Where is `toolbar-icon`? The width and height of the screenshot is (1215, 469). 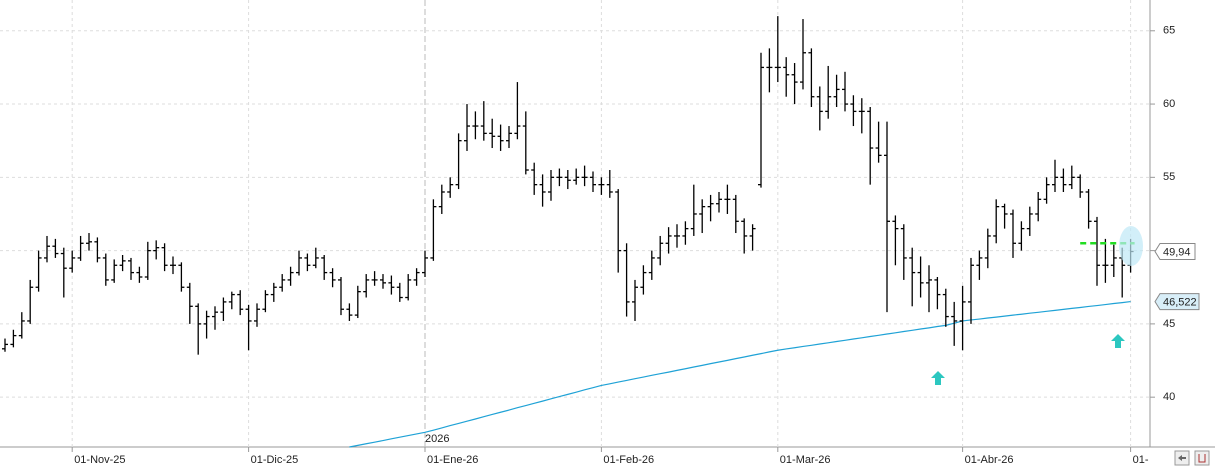 toolbar-icon is located at coordinates (1202, 458).